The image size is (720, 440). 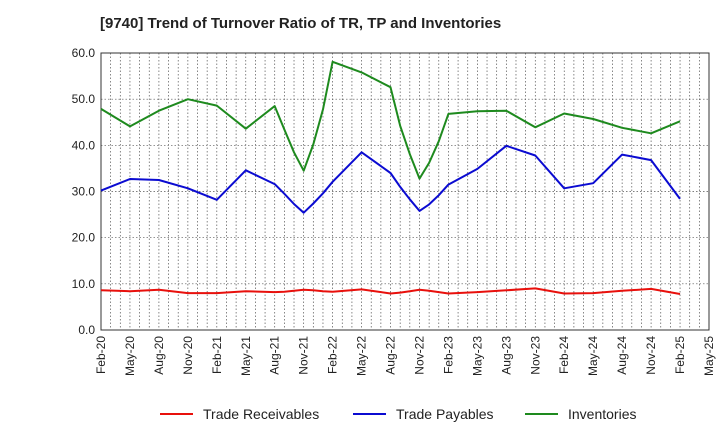 What do you see at coordinates (390, 291) in the screenshot?
I see `series-line-trade-receivables` at bounding box center [390, 291].